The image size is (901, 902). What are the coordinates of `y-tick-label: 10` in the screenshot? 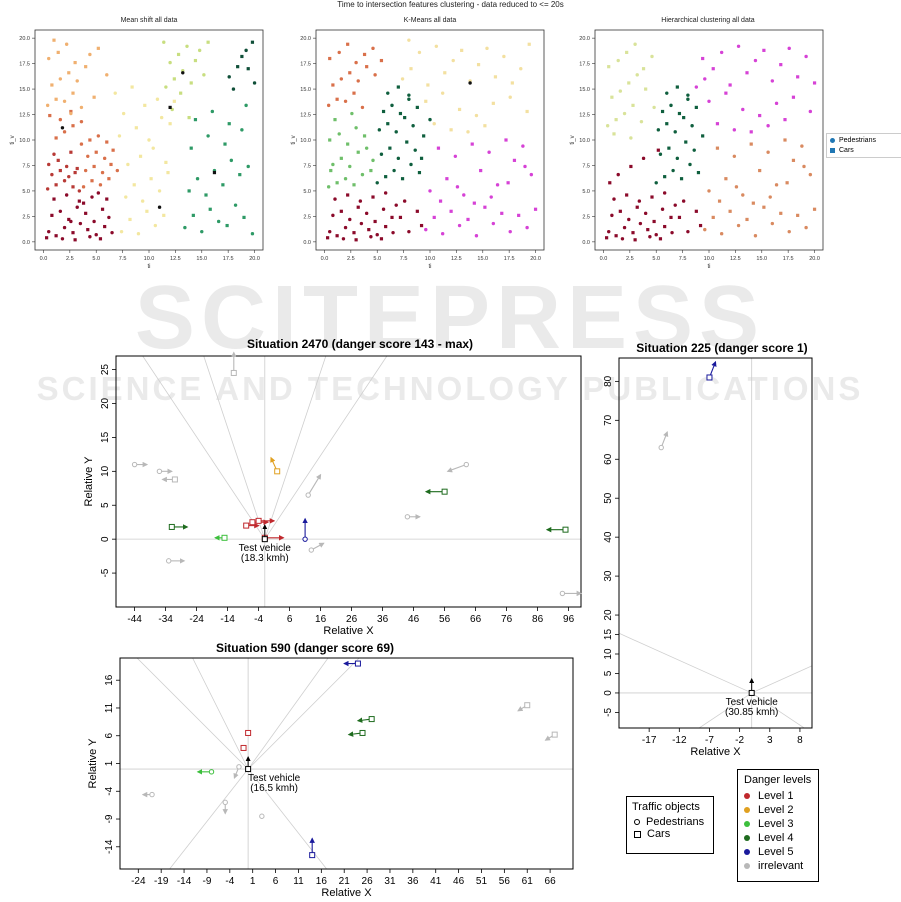 It's located at (608, 654).